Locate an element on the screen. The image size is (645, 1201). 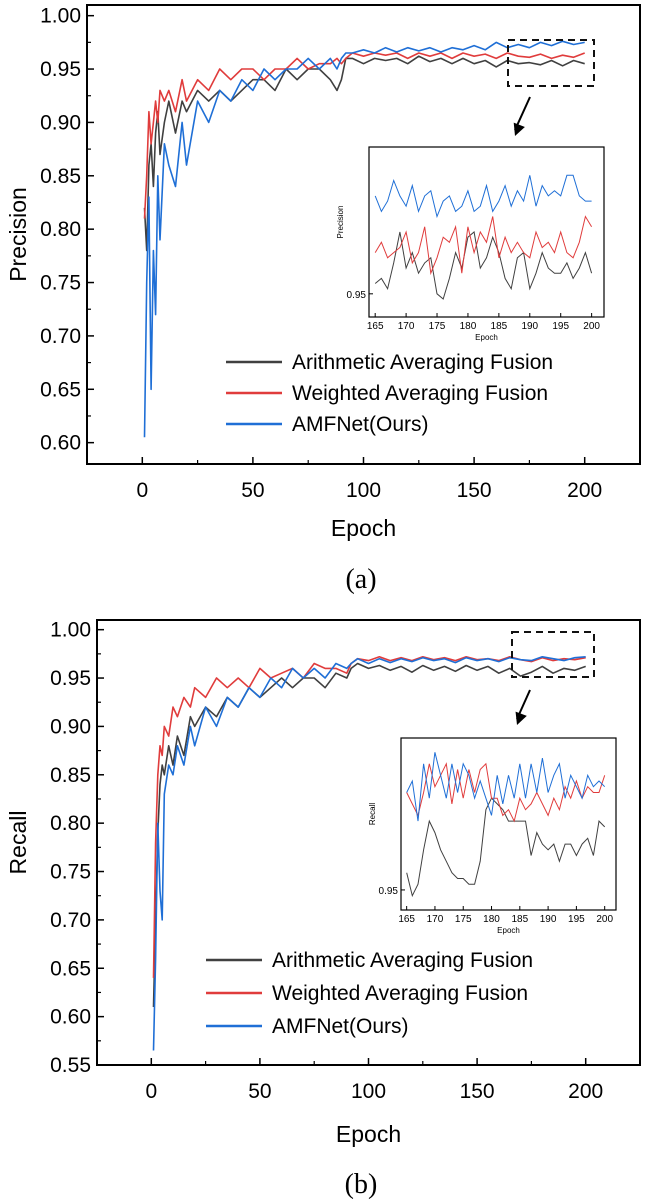
y-axis-label: Recall is located at coordinates (18, 843).